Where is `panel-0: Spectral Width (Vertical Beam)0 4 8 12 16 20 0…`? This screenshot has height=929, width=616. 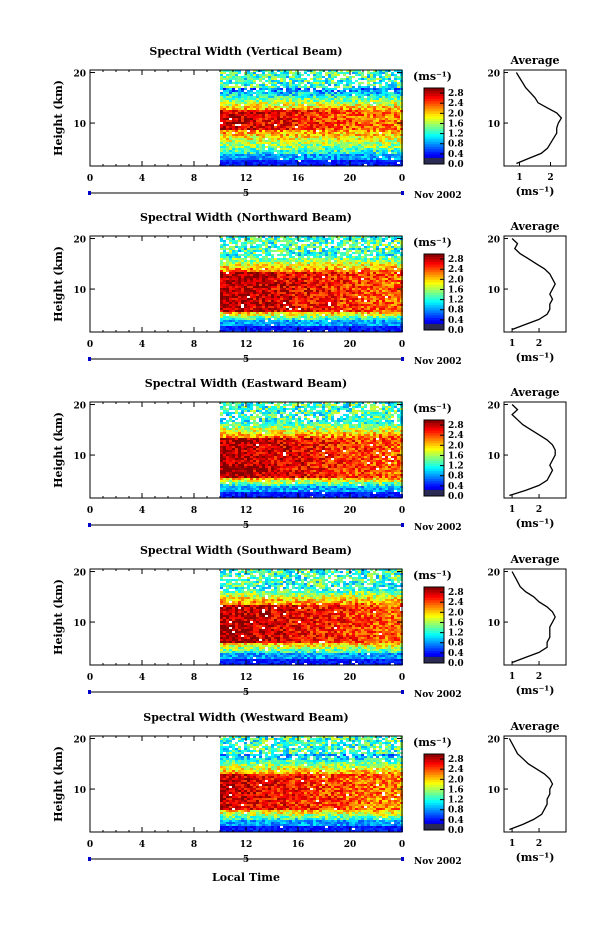 panel-0: Spectral Width (Vertical Beam)0 4 8 12 16 20 0… is located at coordinates (309, 123).